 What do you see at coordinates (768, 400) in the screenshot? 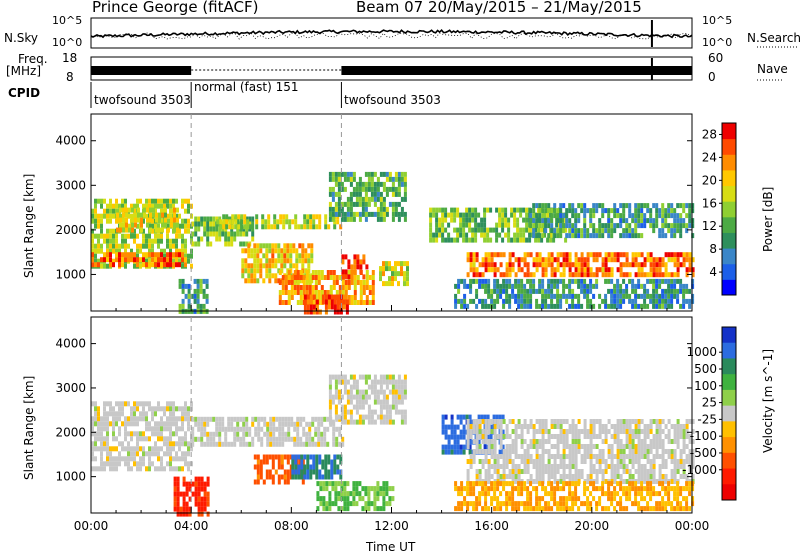
I see `velocity-colorbar-label: Velocity [m s^-1]` at bounding box center [768, 400].